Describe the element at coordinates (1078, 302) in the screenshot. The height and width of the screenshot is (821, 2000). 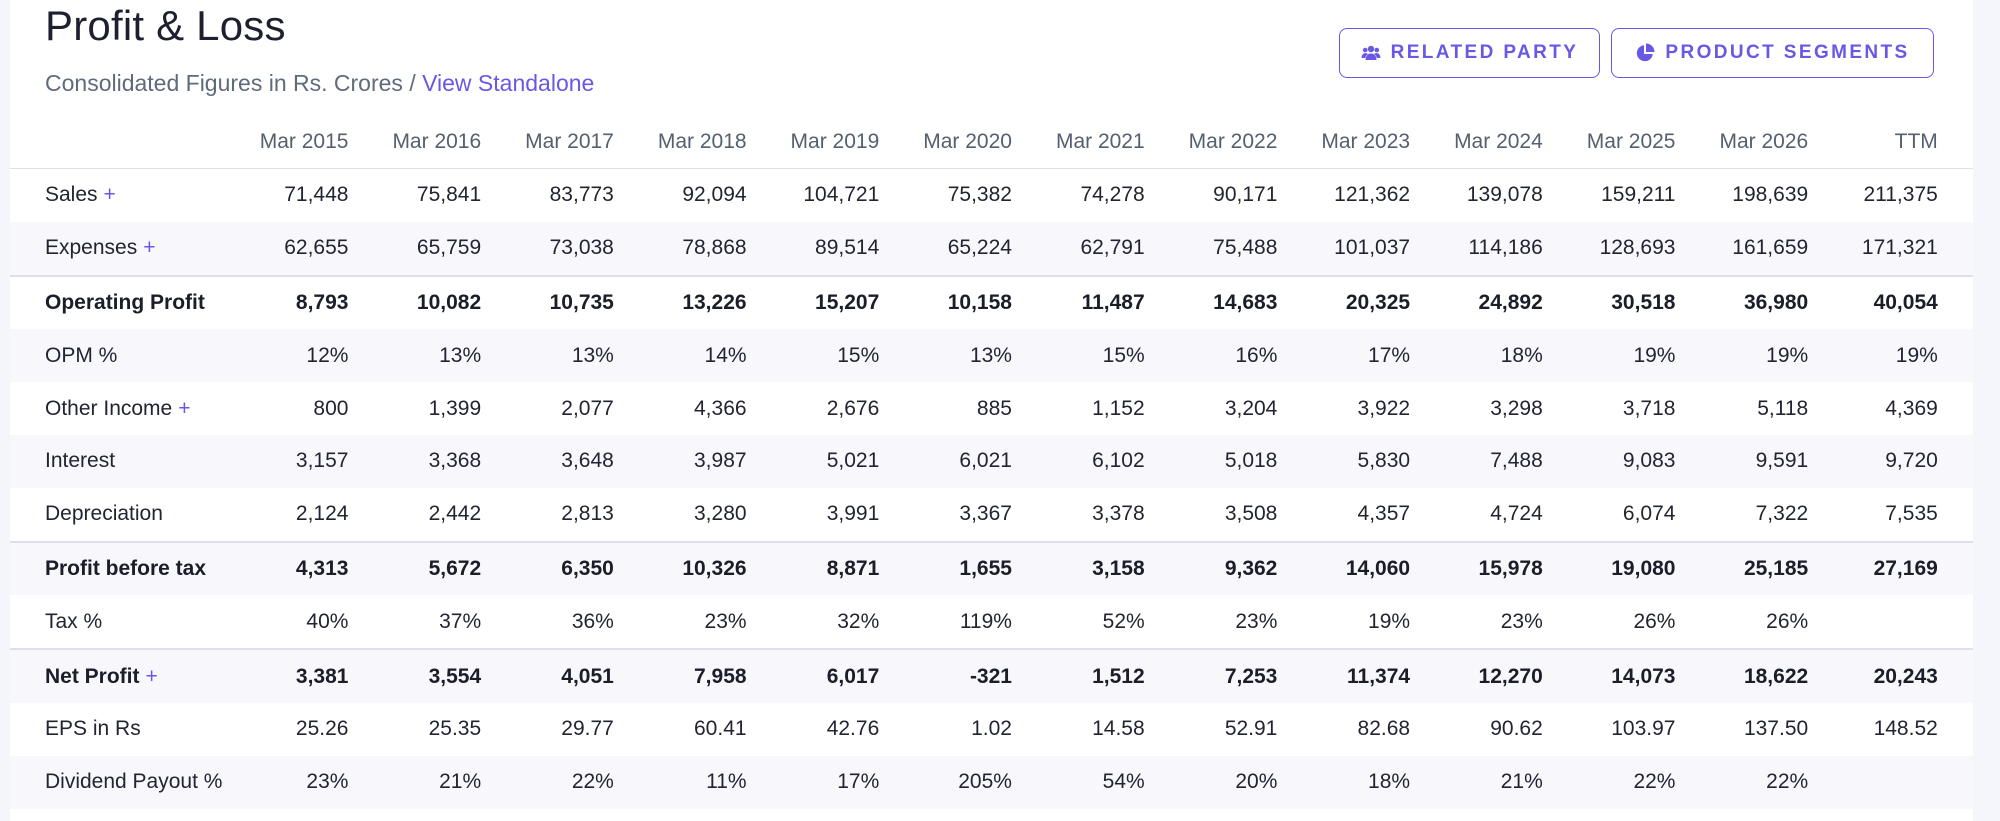
I see `table-cell: 11,487` at that location.